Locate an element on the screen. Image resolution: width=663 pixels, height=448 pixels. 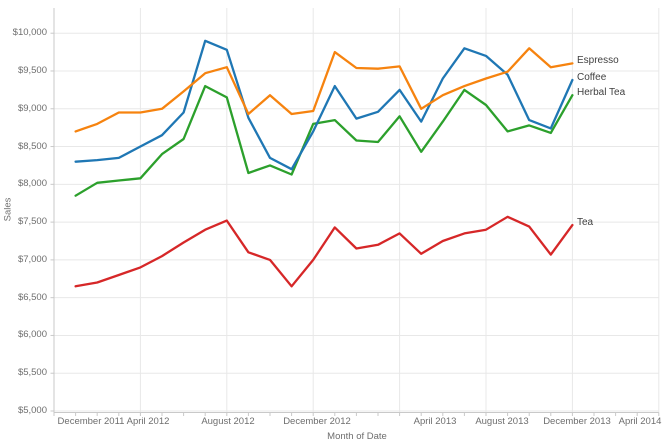
y-axis-label: $6,500 is located at coordinates (32, 297).